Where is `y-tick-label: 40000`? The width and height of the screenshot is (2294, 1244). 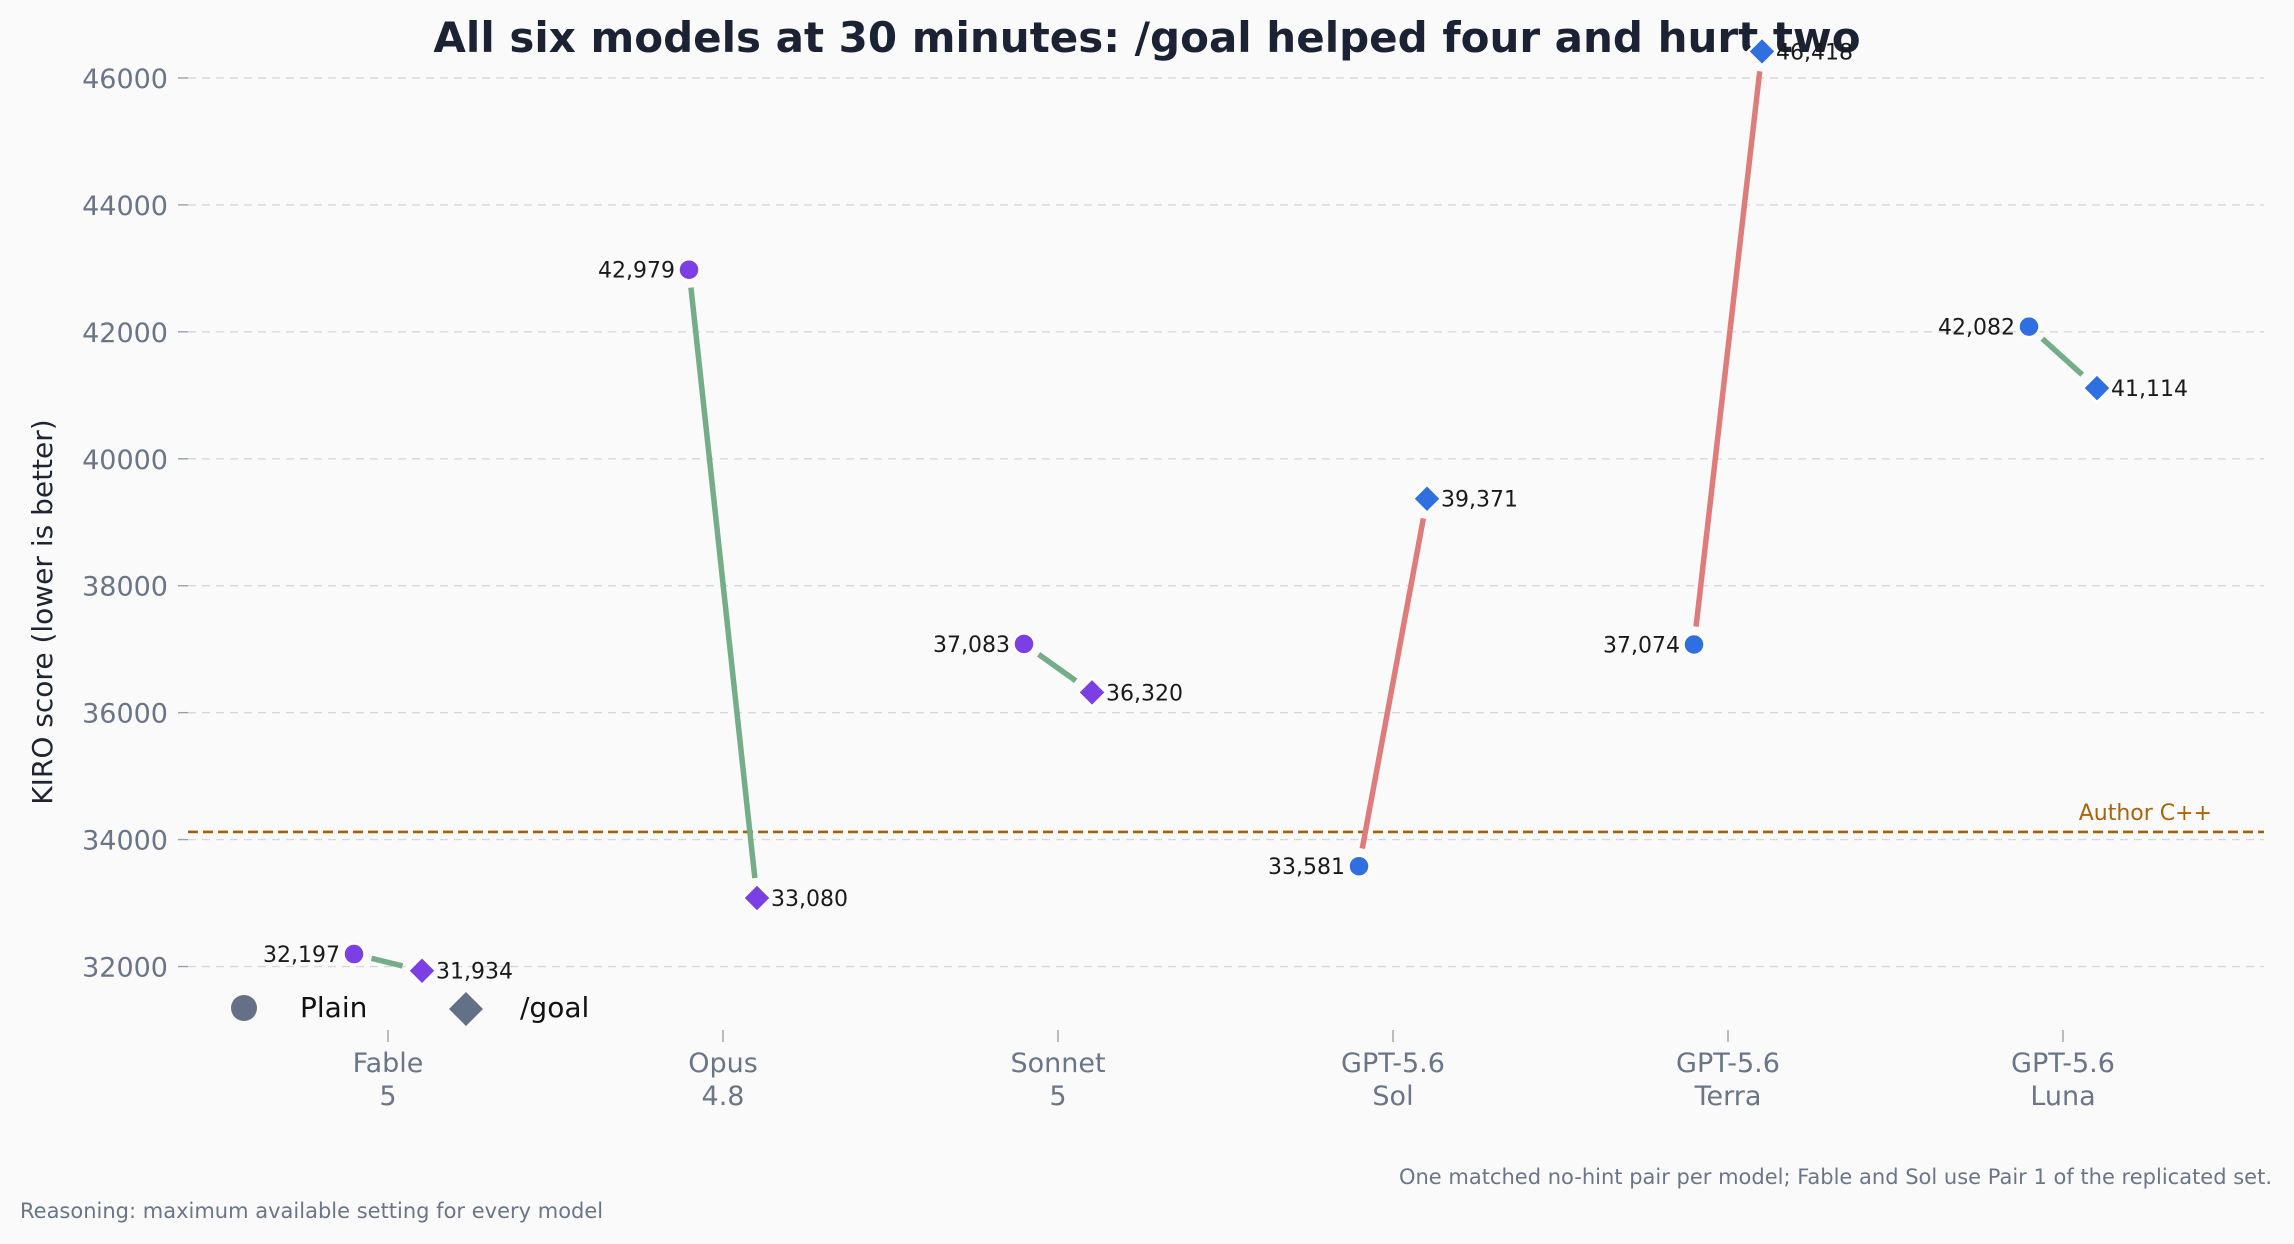 y-tick-label: 40000 is located at coordinates (125, 460).